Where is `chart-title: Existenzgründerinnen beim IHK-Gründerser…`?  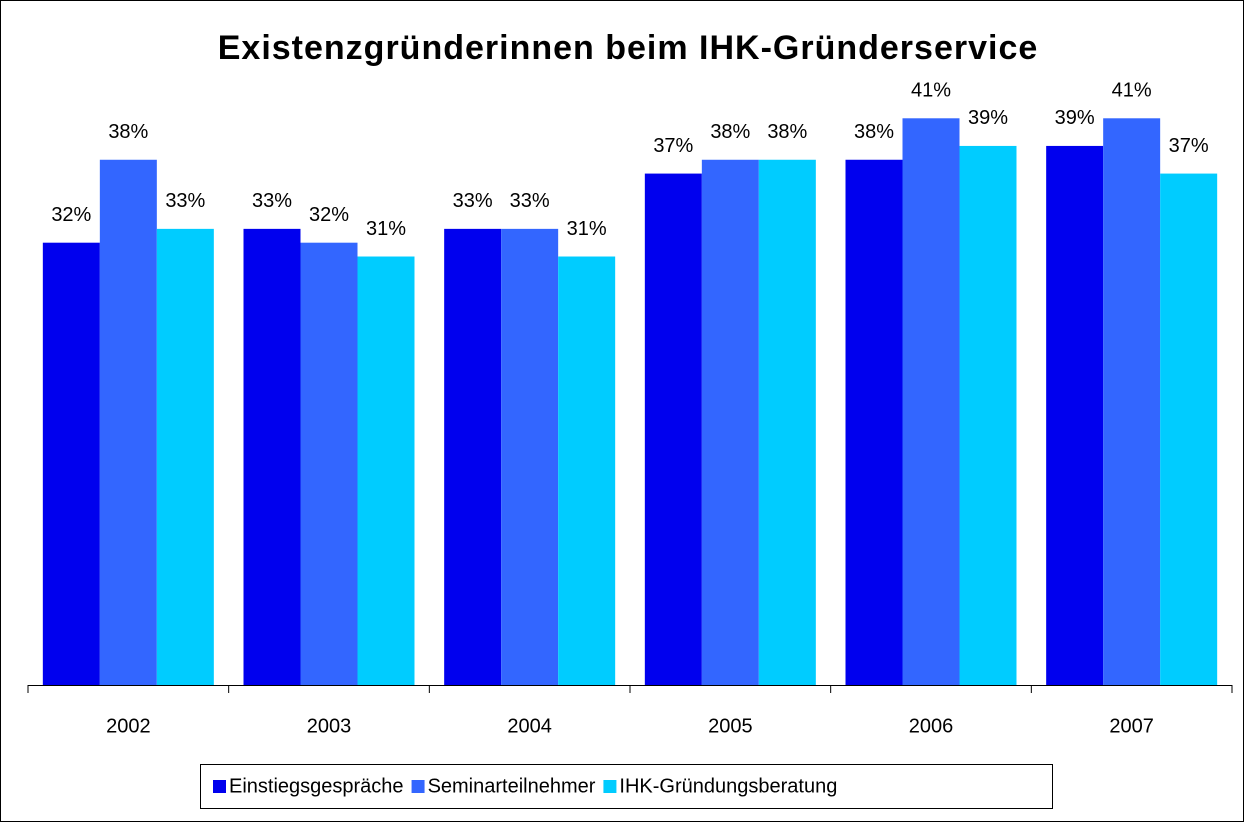 chart-title: Existenzgründerinnen beim IHK-Gründerser… is located at coordinates (628, 48).